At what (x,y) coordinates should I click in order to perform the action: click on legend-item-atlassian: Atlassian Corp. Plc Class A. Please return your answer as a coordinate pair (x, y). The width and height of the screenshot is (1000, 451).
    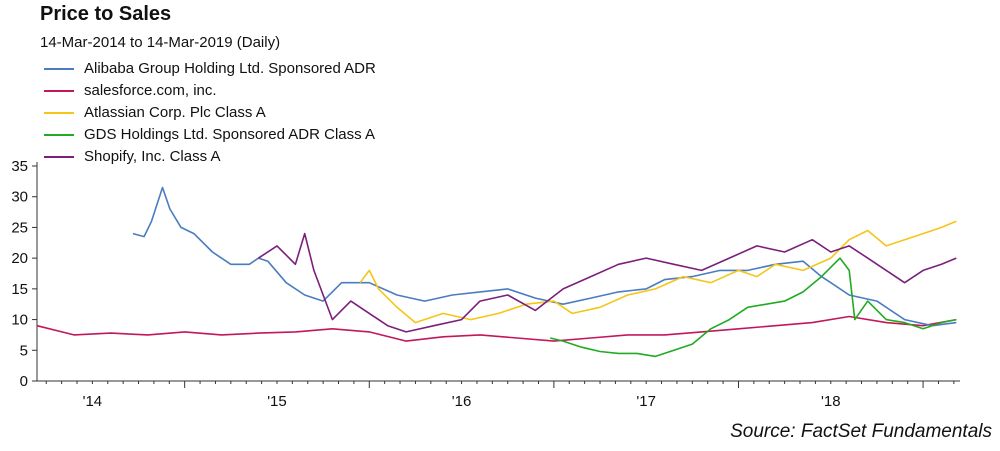
    Looking at the image, I should click on (208, 113).